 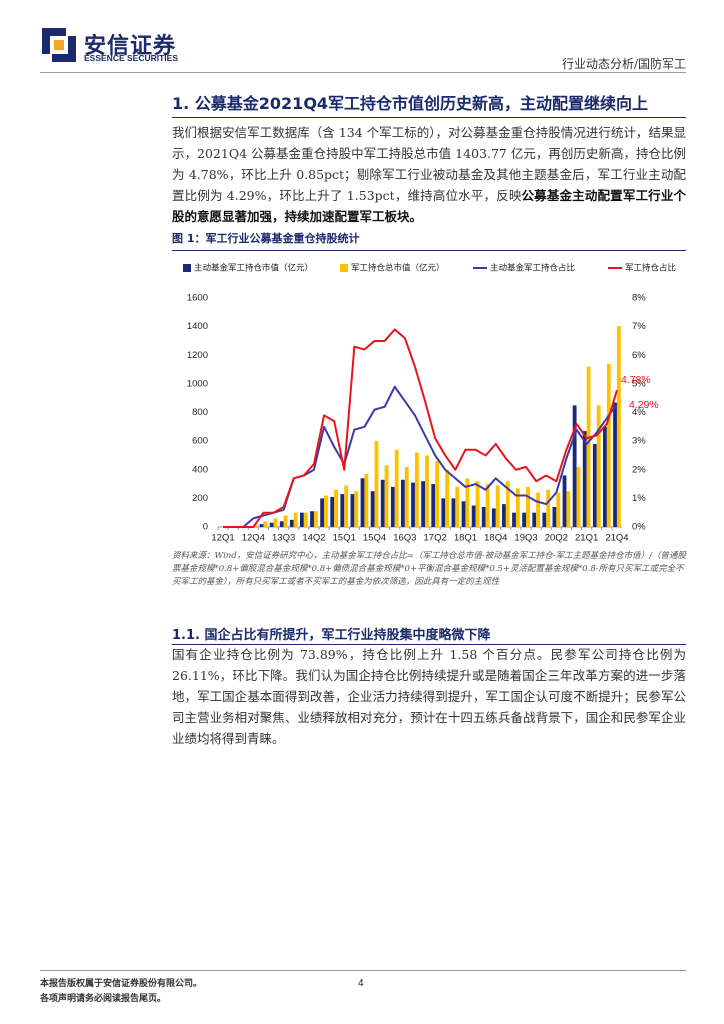 I want to click on y-tick-label: 600, so click(x=200, y=441).